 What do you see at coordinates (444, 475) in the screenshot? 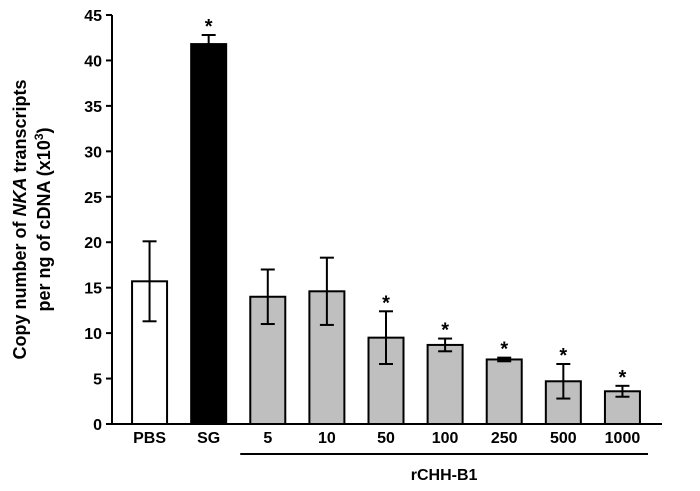
I see `group-label: rCHH-B1` at bounding box center [444, 475].